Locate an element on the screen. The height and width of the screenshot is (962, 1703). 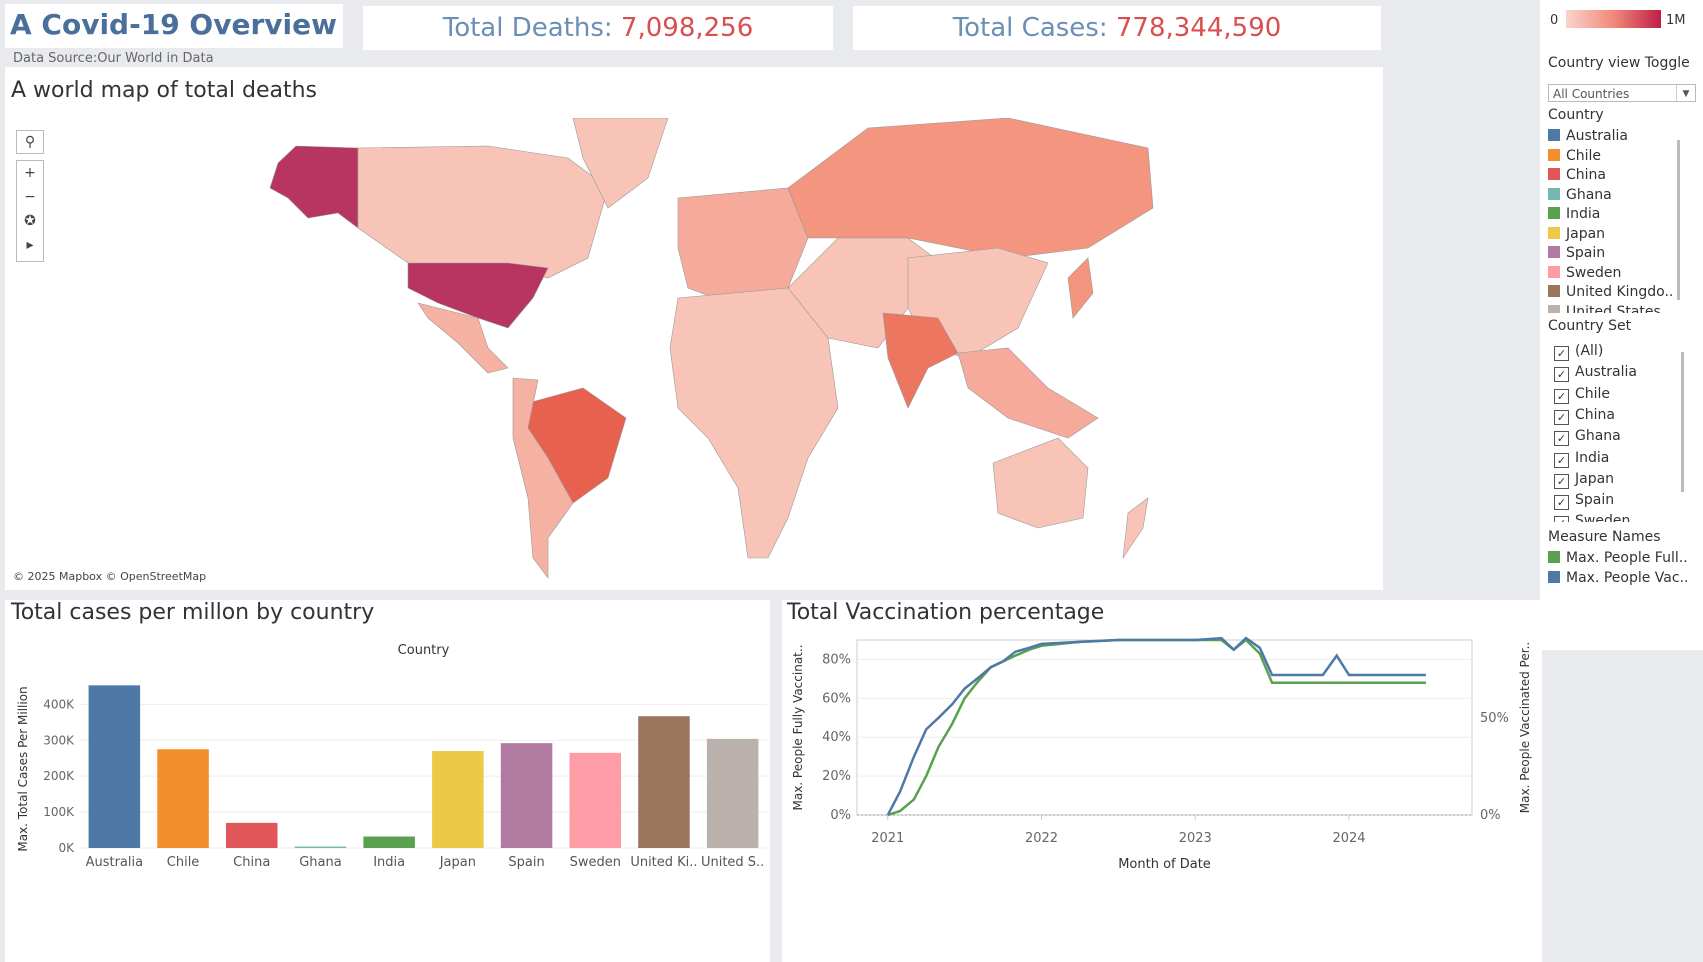
x-tick-label: India is located at coordinates (389, 862).